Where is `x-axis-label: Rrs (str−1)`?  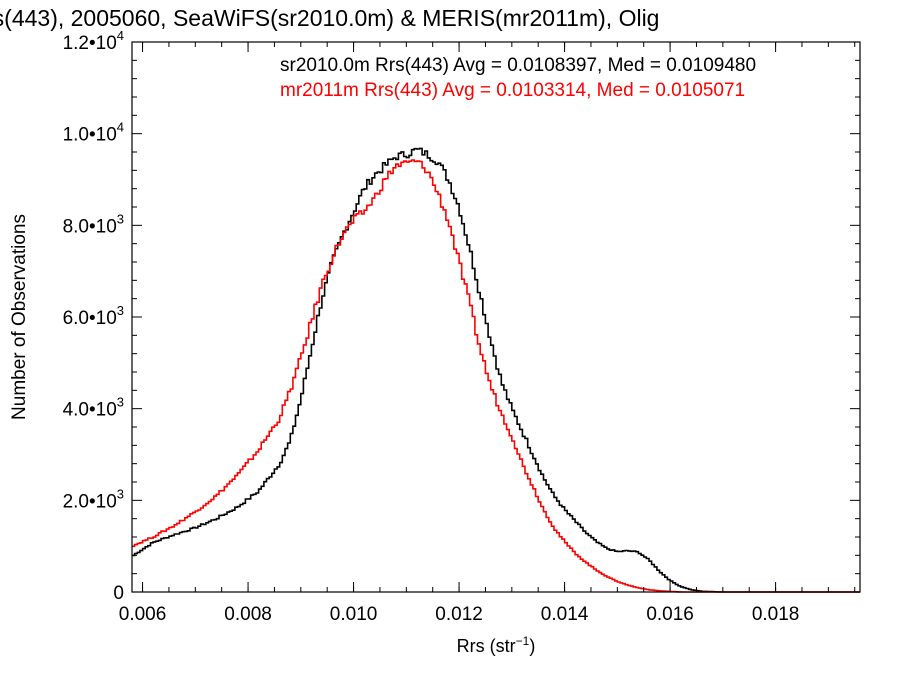 x-axis-label: Rrs (str−1) is located at coordinates (496, 645).